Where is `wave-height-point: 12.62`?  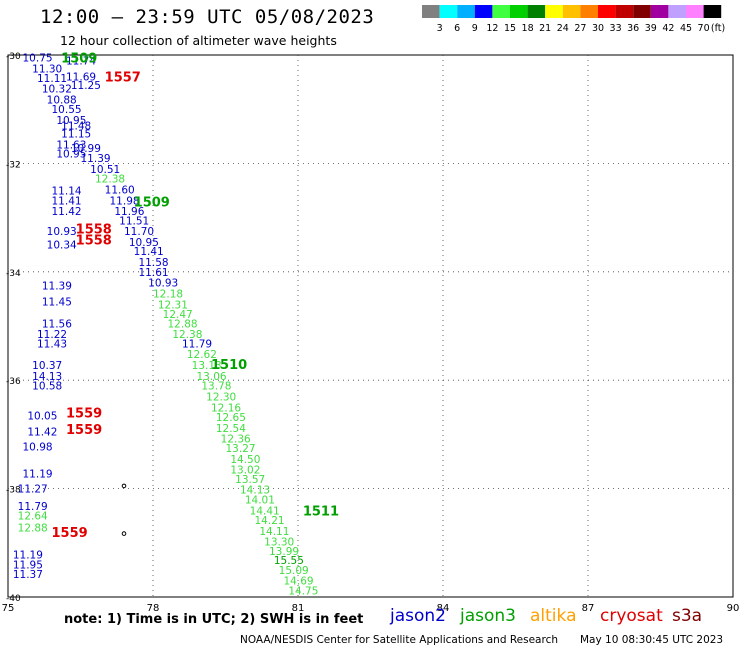
wave-height-point: 12.62 is located at coordinates (202, 355).